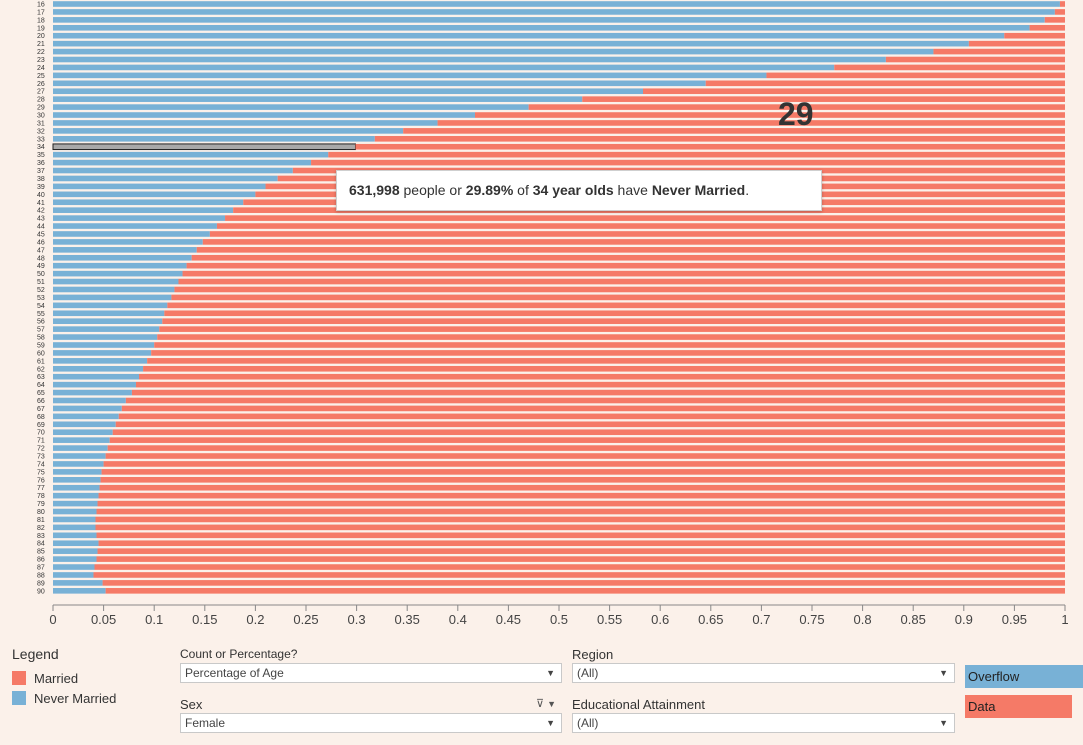  Describe the element at coordinates (763, 673) in the screenshot. I see `region-select: (All) ▼` at that location.